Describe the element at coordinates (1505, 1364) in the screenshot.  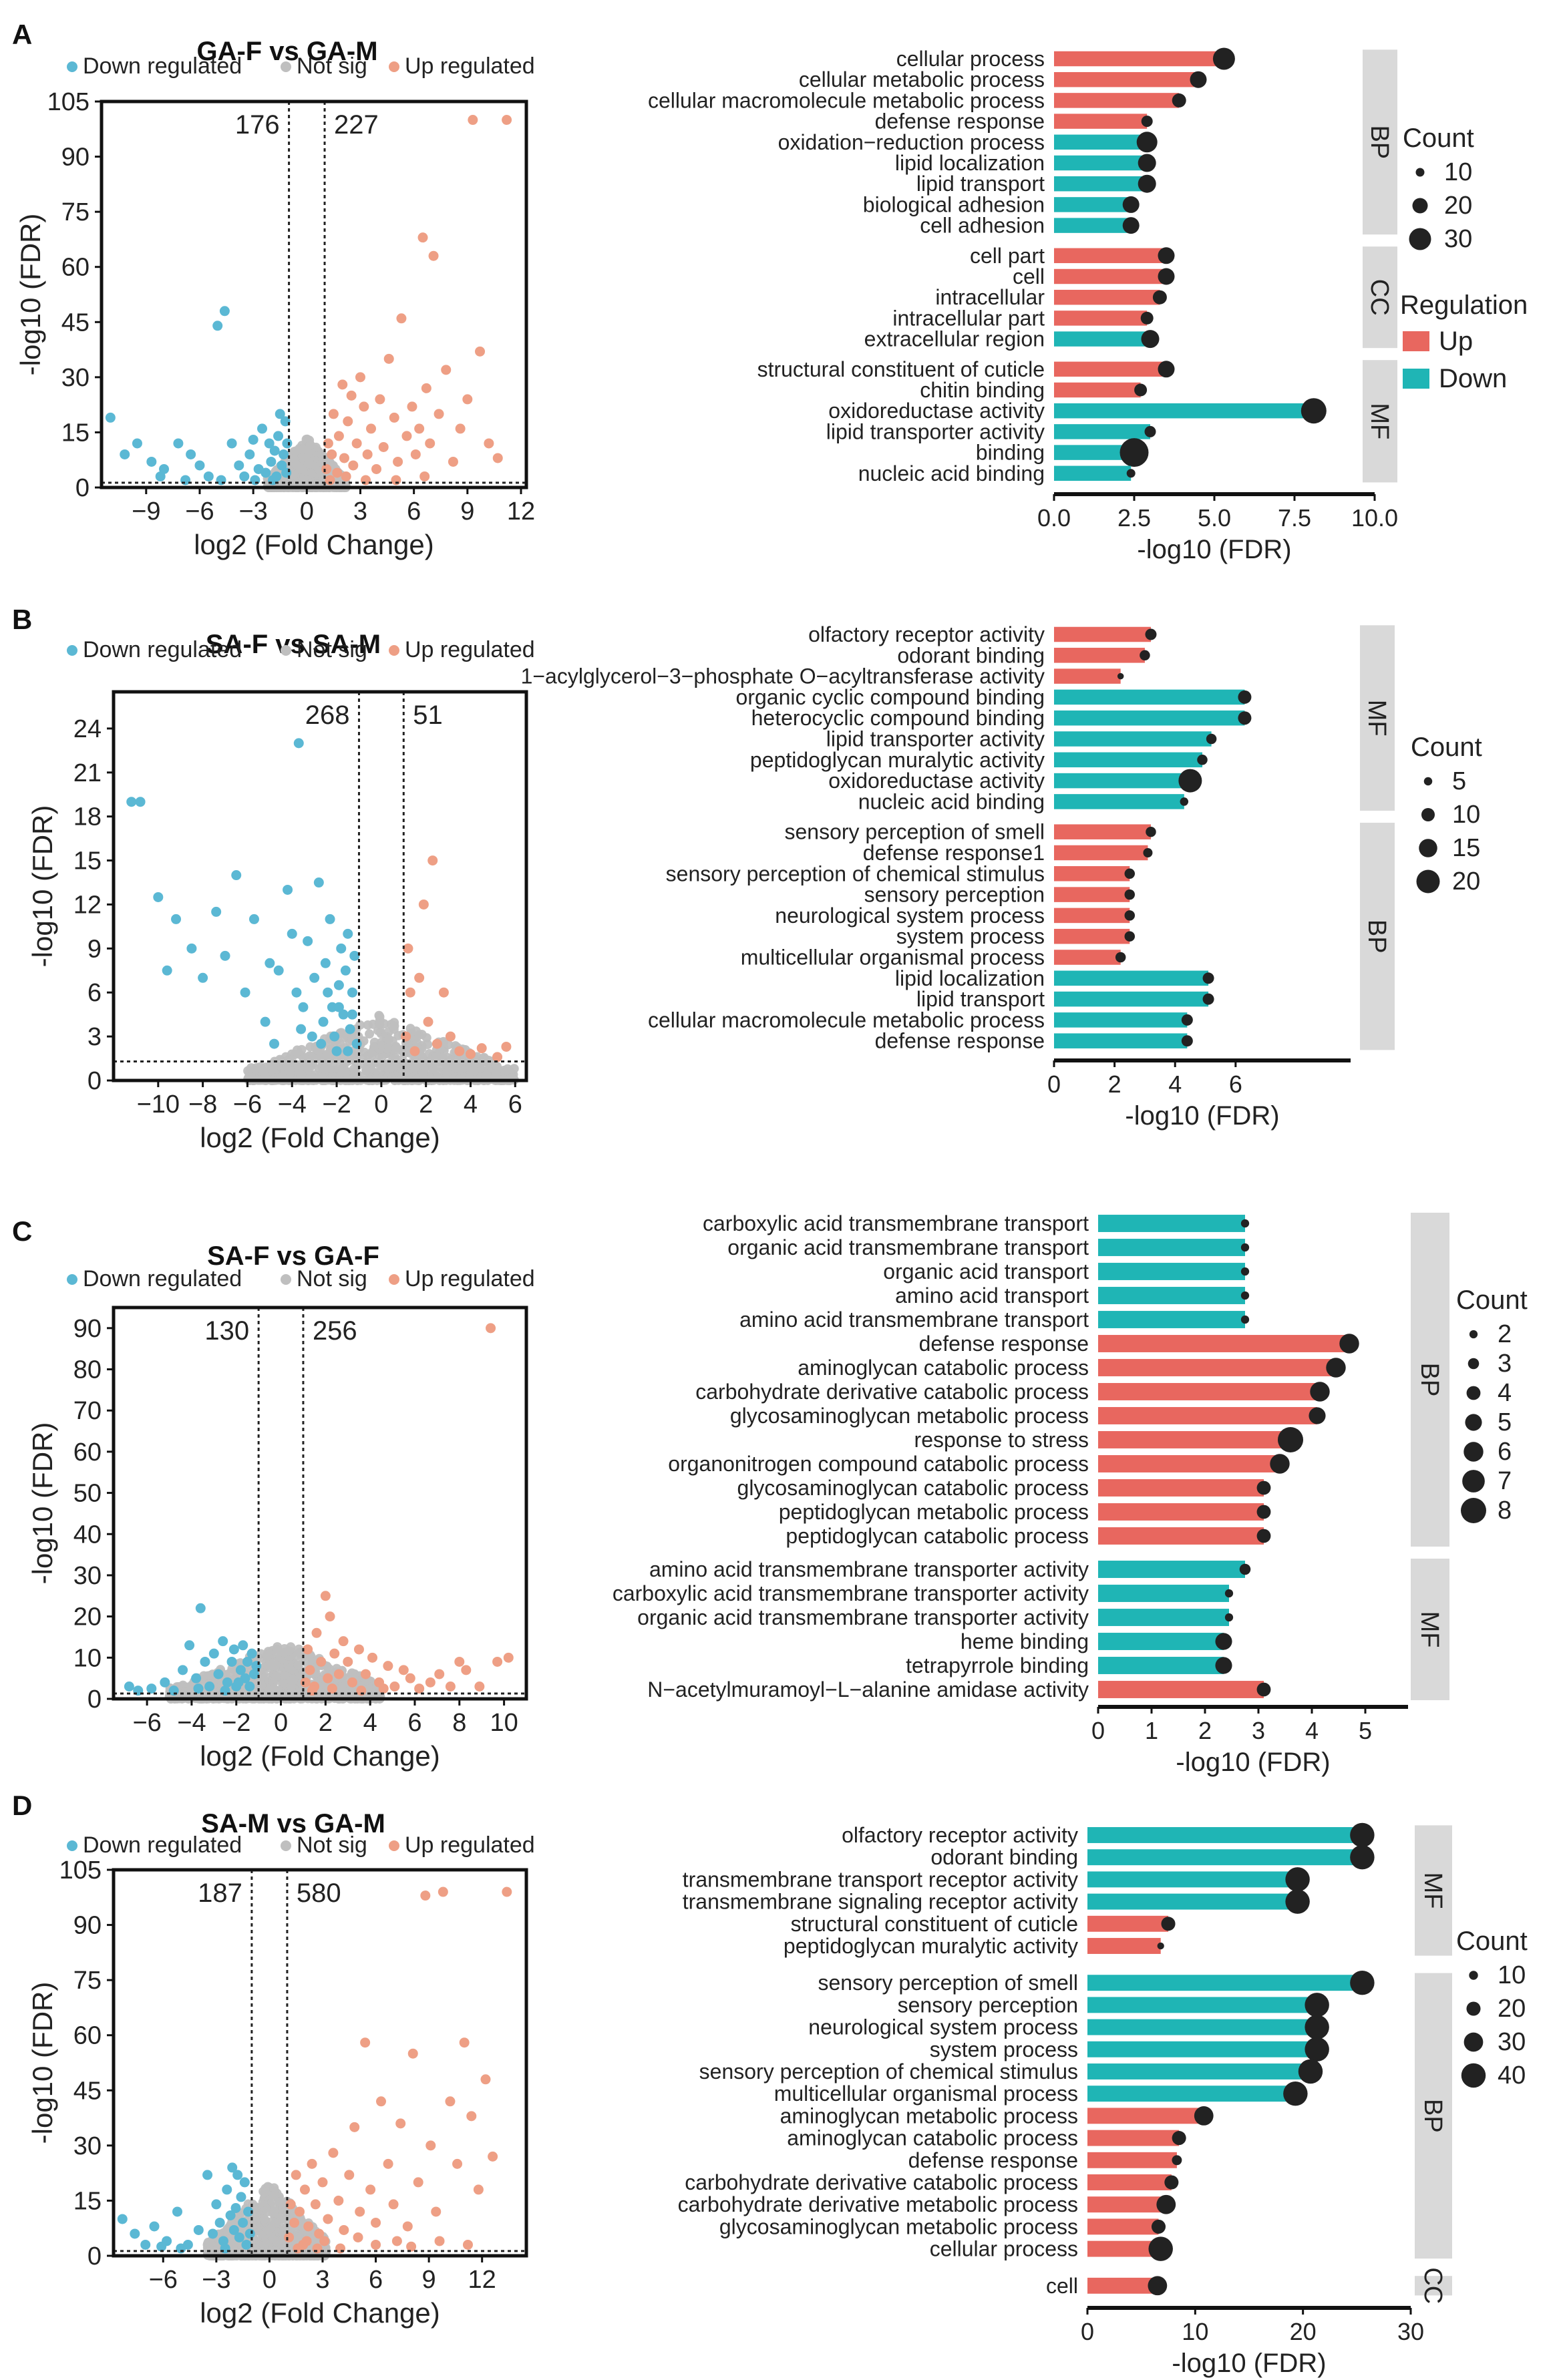
I see `size-legend-label: 3` at that location.